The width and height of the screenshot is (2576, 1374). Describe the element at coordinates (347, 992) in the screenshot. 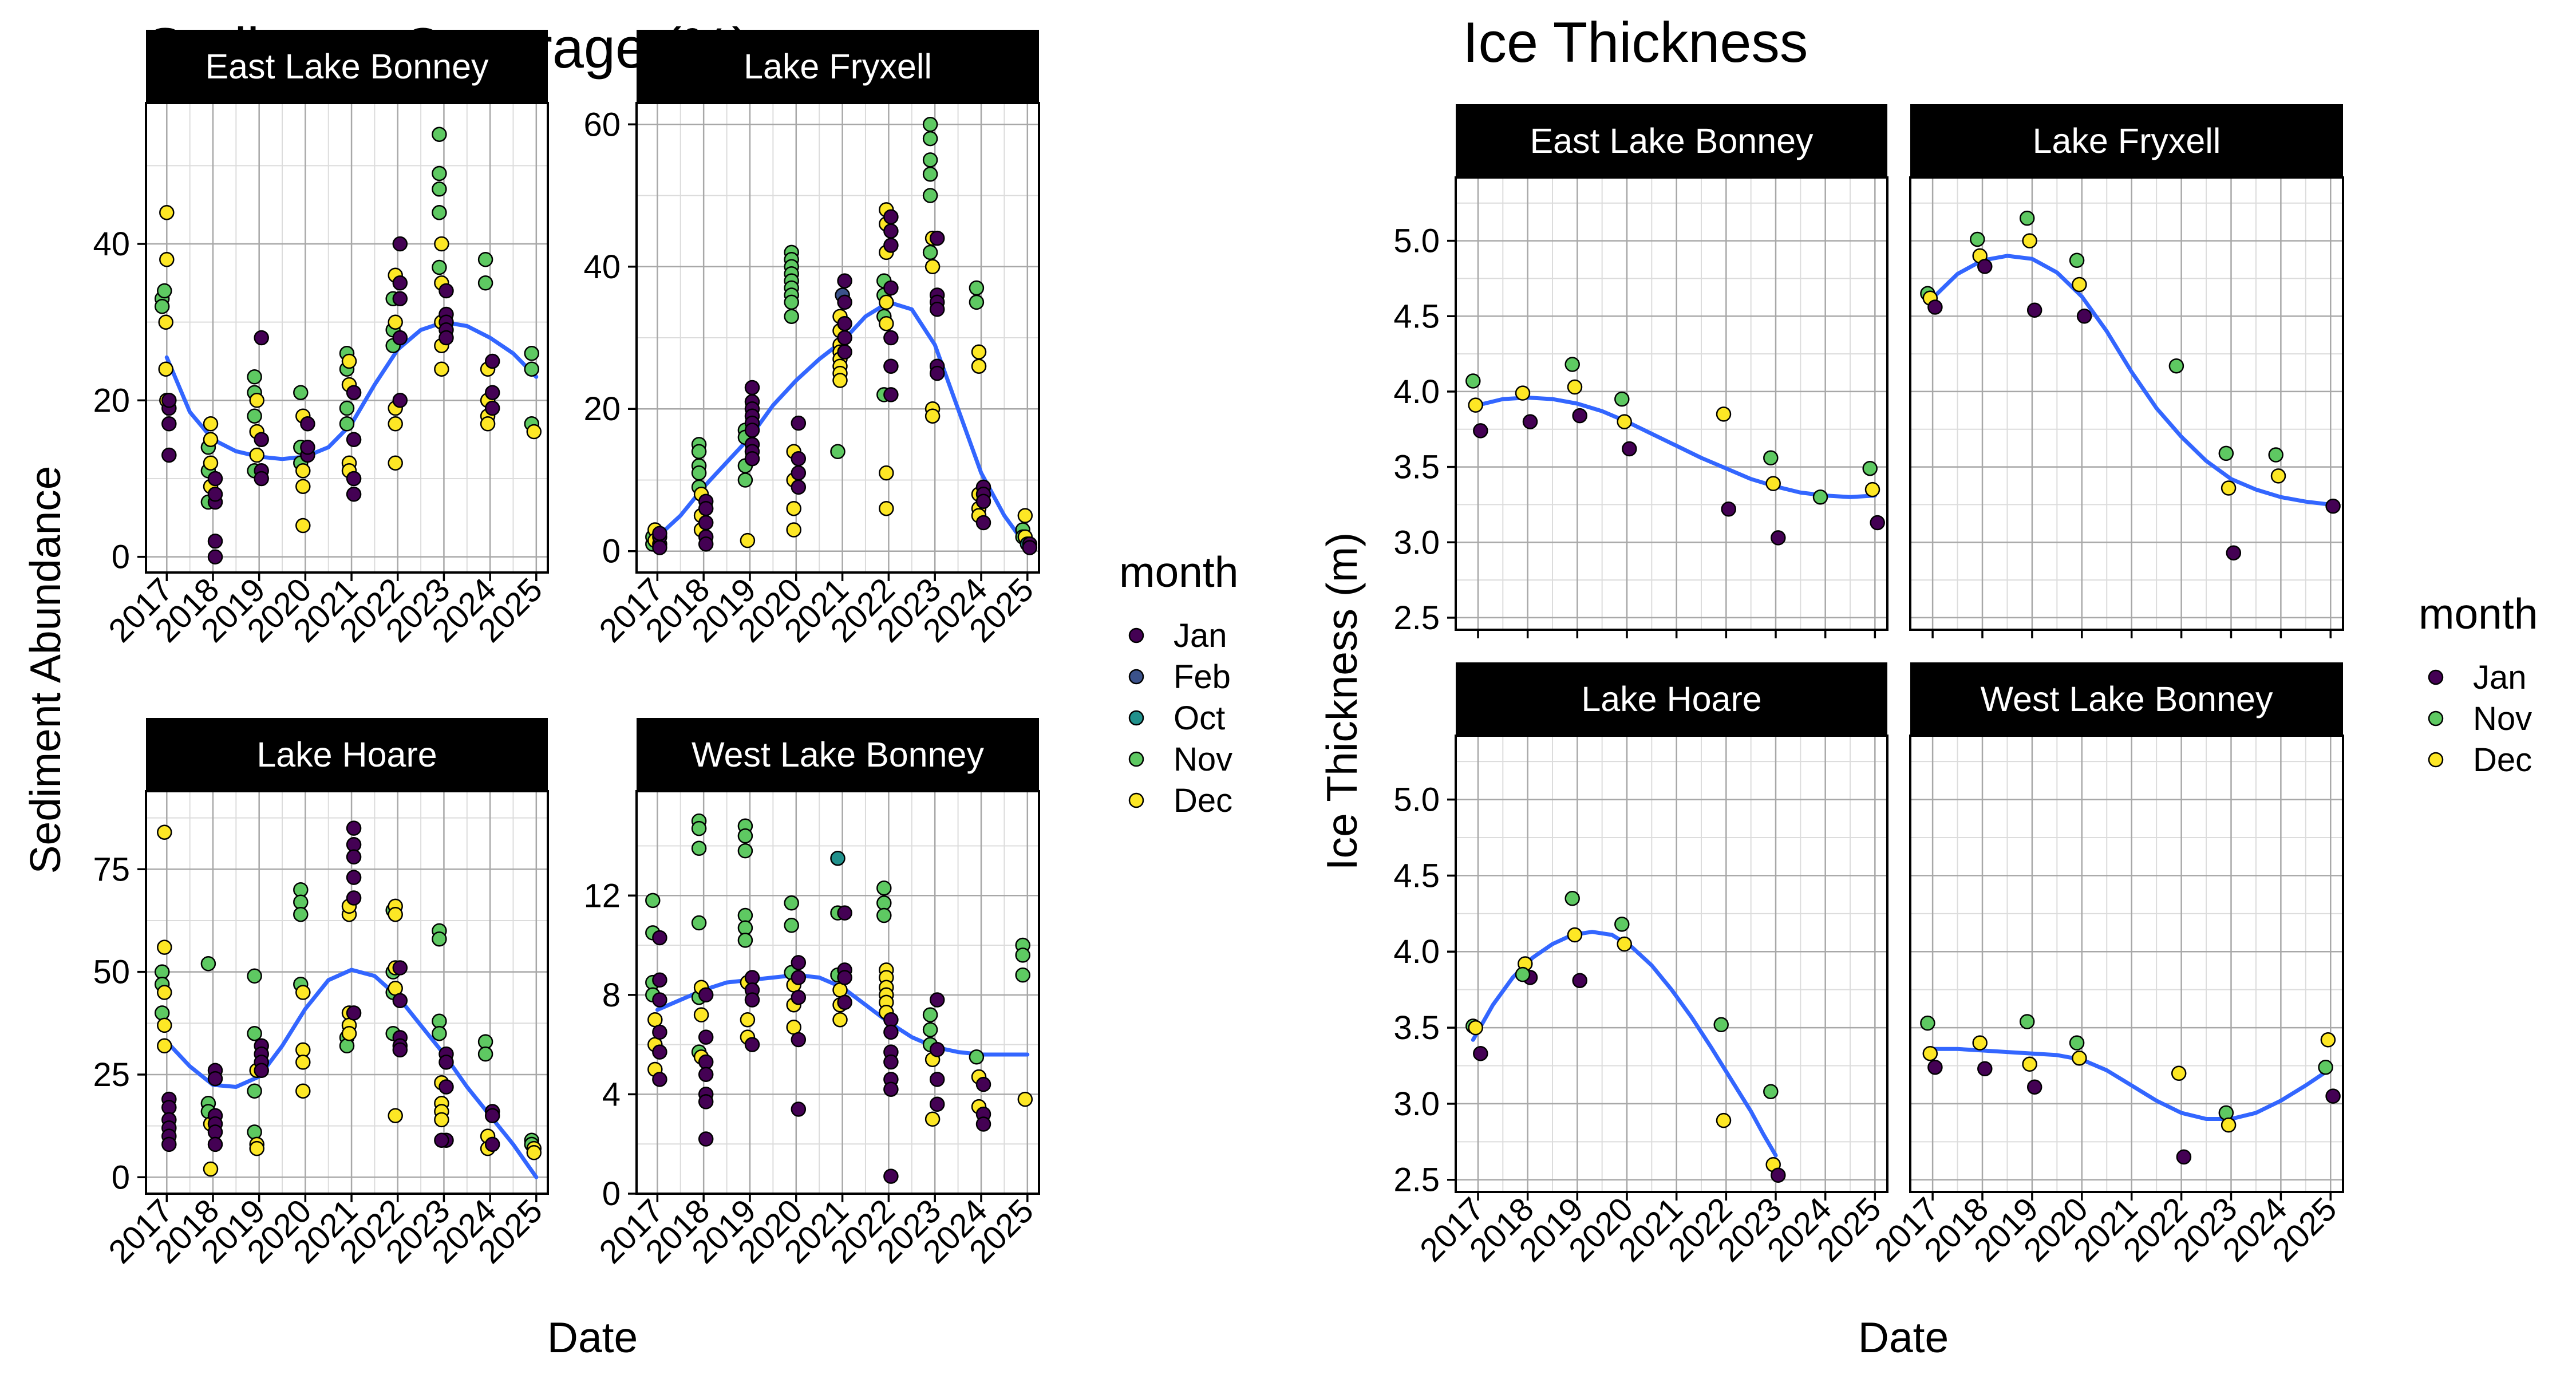

I see `sediment-lake-hoare-panel-border` at that location.